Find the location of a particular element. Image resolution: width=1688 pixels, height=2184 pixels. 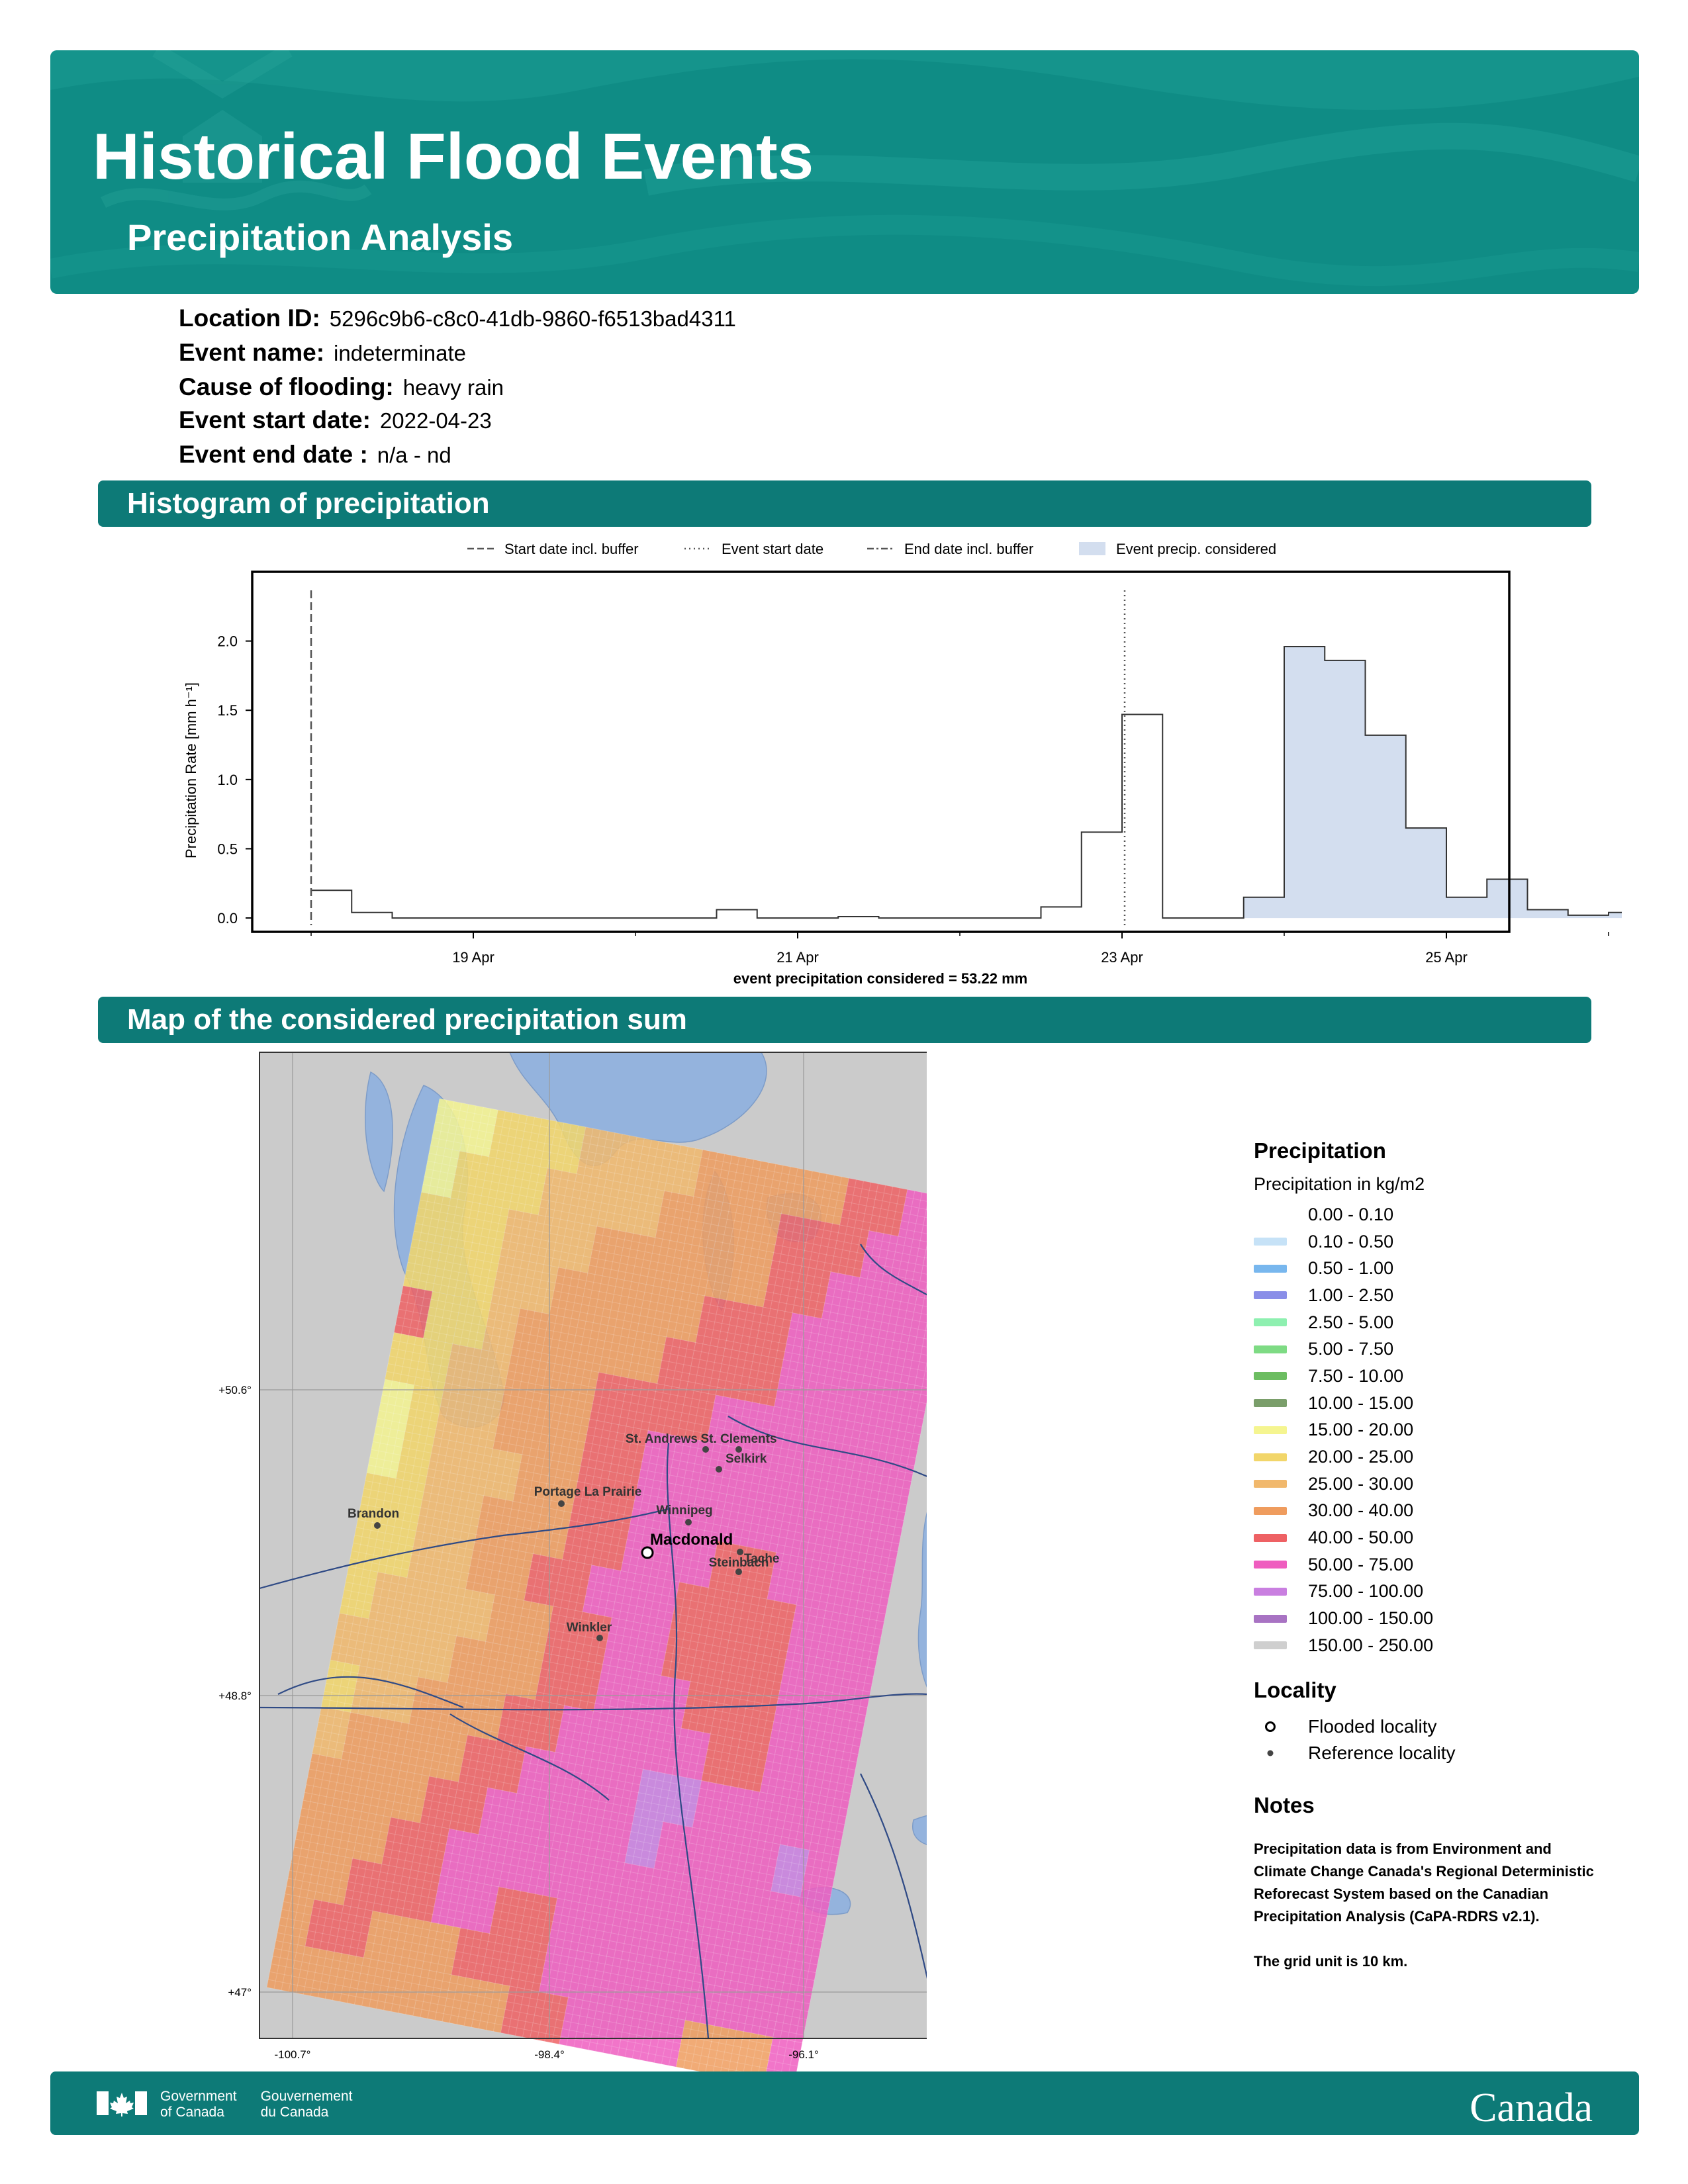

lake-superior-arm is located at coordinates (919, 1830).